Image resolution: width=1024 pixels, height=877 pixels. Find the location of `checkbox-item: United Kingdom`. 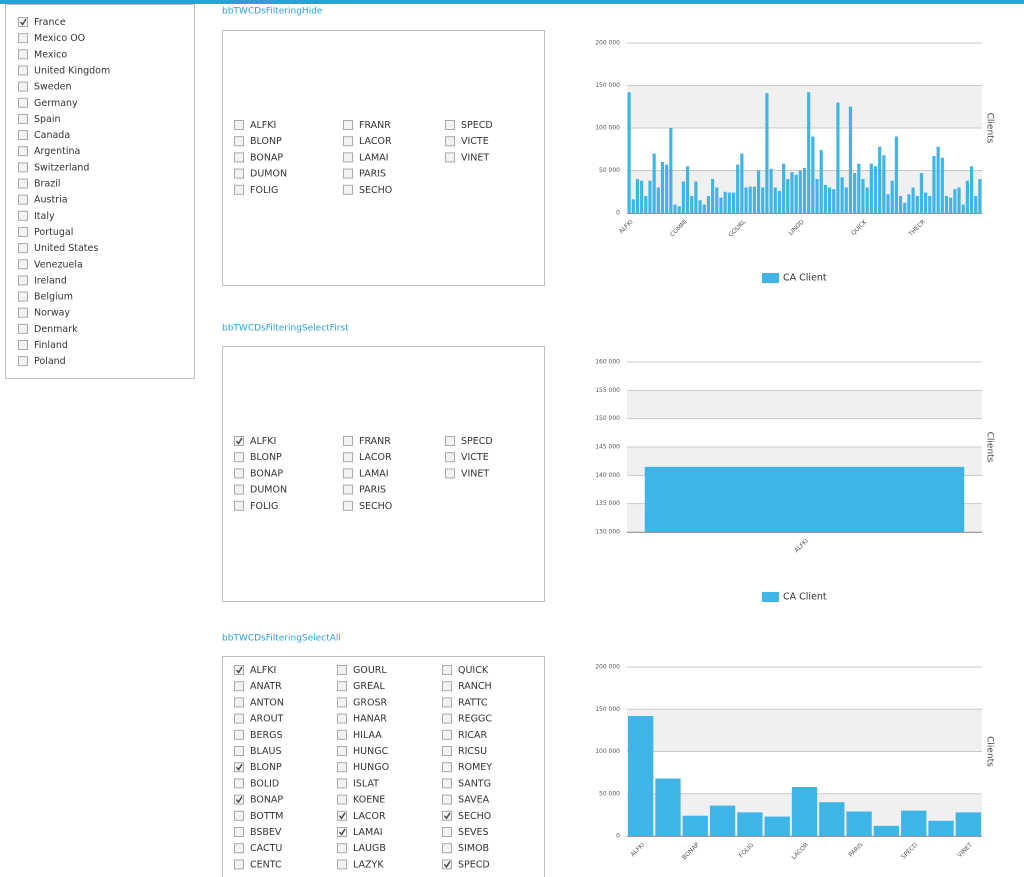

checkbox-item: United Kingdom is located at coordinates (64, 70).